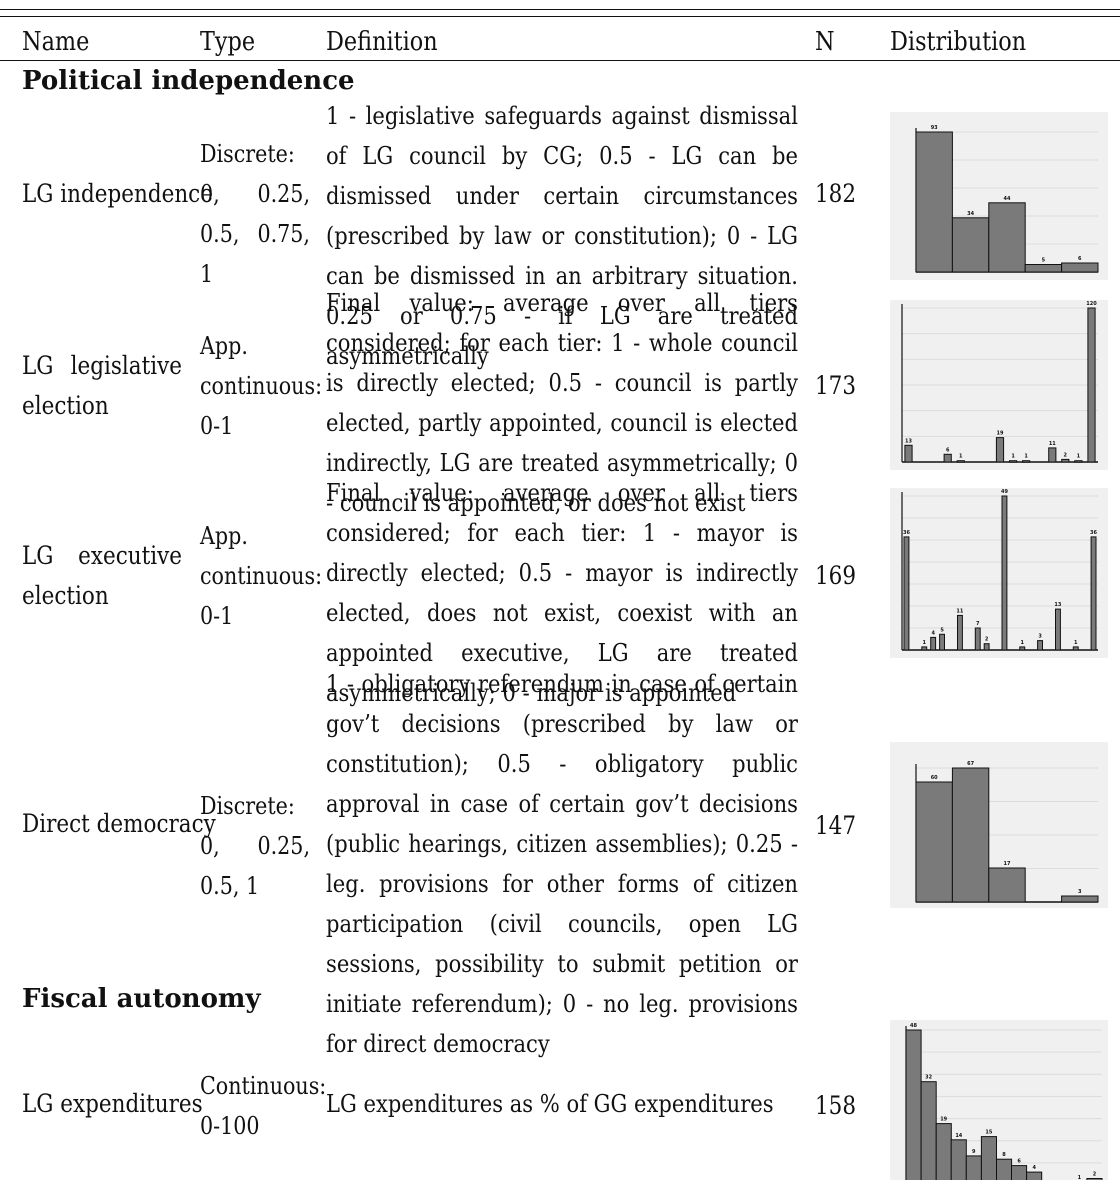  I want to click on row-name: LG executive election, so click(102, 575).